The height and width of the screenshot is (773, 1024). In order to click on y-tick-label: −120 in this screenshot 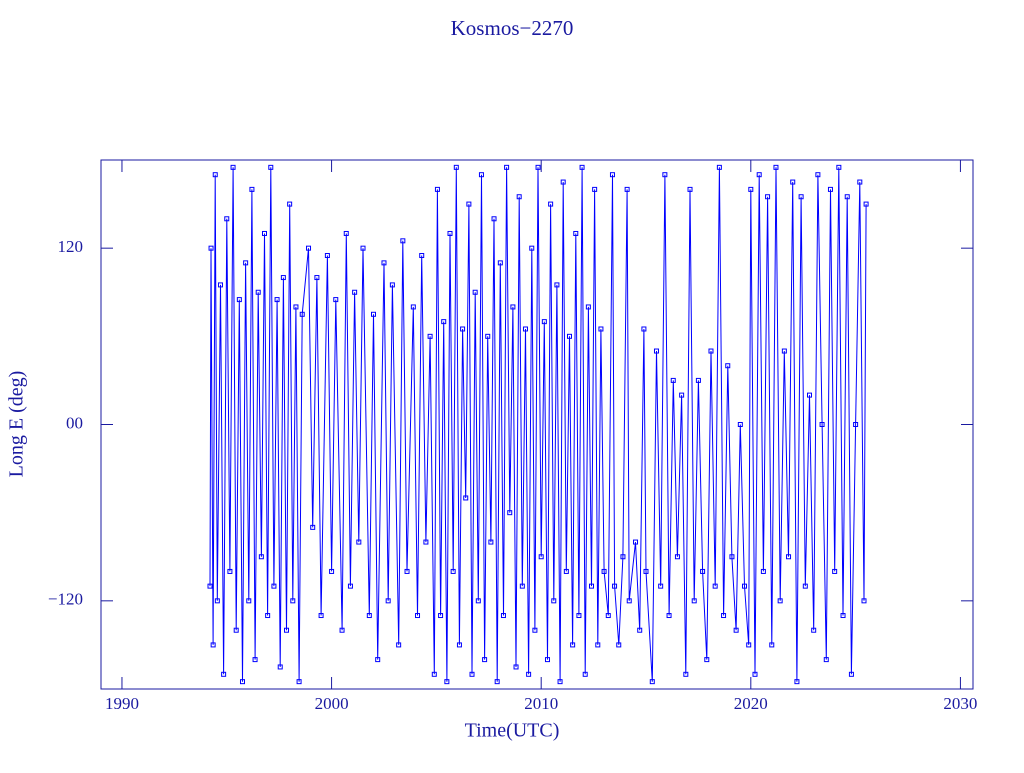, I will do `click(65, 599)`.